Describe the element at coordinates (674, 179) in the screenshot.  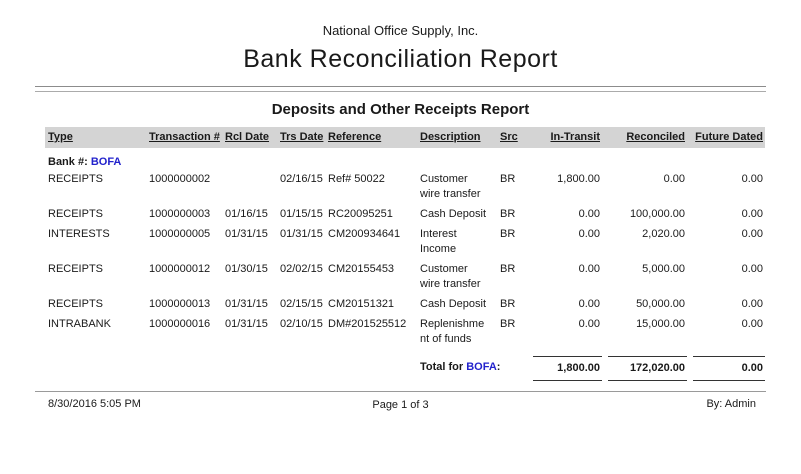
I see `cell-reconciled: 0.00` at that location.